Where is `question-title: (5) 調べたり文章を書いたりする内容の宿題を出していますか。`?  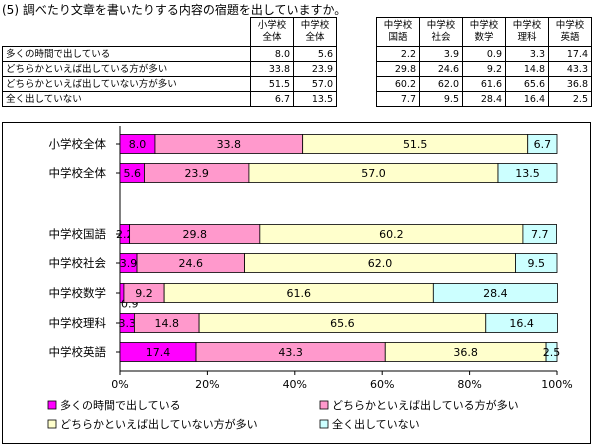
question-title: (5) 調べたり文章を書いたりする内容の宿題を出していますか。 is located at coordinates (174, 10).